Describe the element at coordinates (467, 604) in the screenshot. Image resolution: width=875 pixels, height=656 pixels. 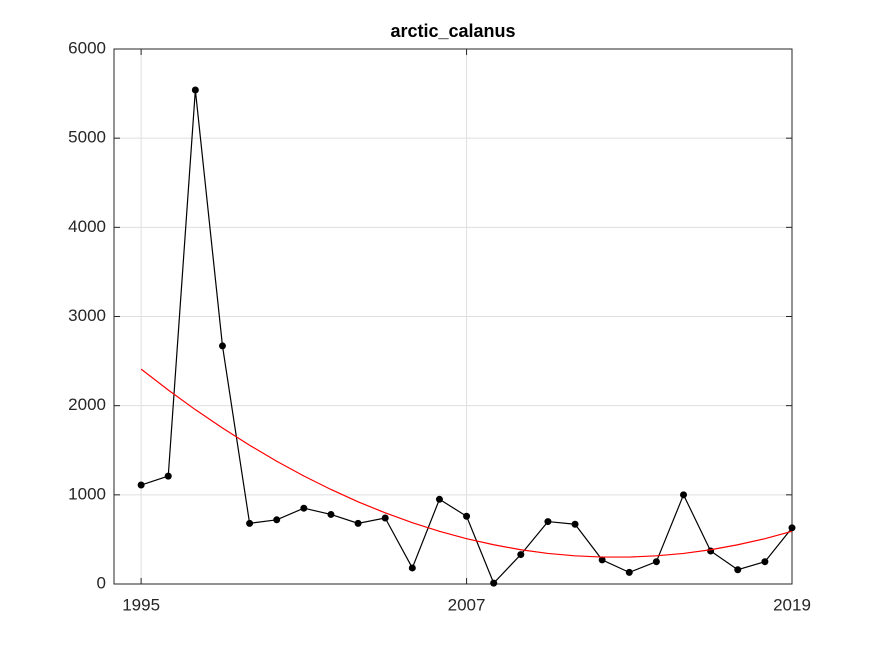
I see `x-tick-label: 2007` at that location.